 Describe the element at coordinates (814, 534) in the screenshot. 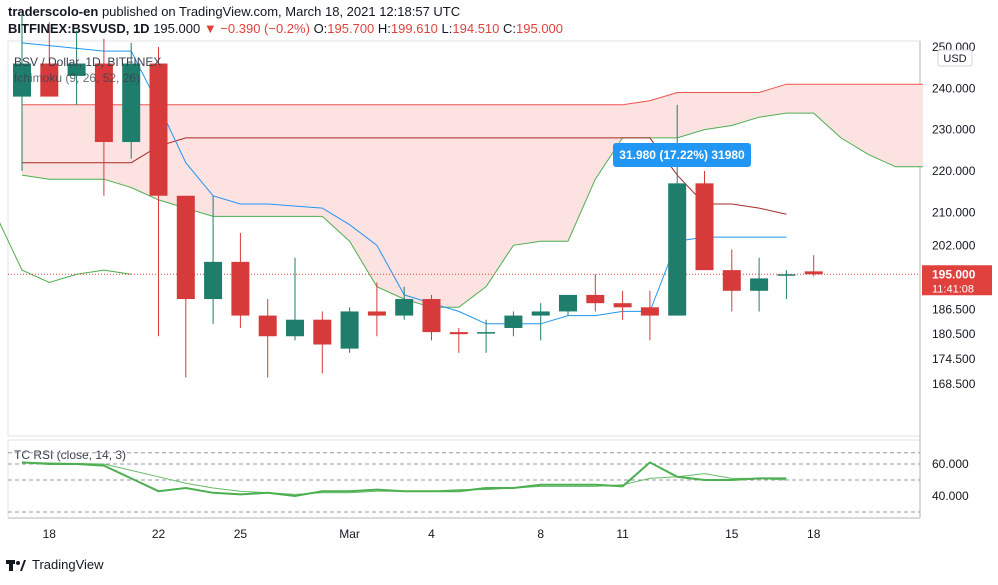

I see `time-tick-label-8: 18` at that location.